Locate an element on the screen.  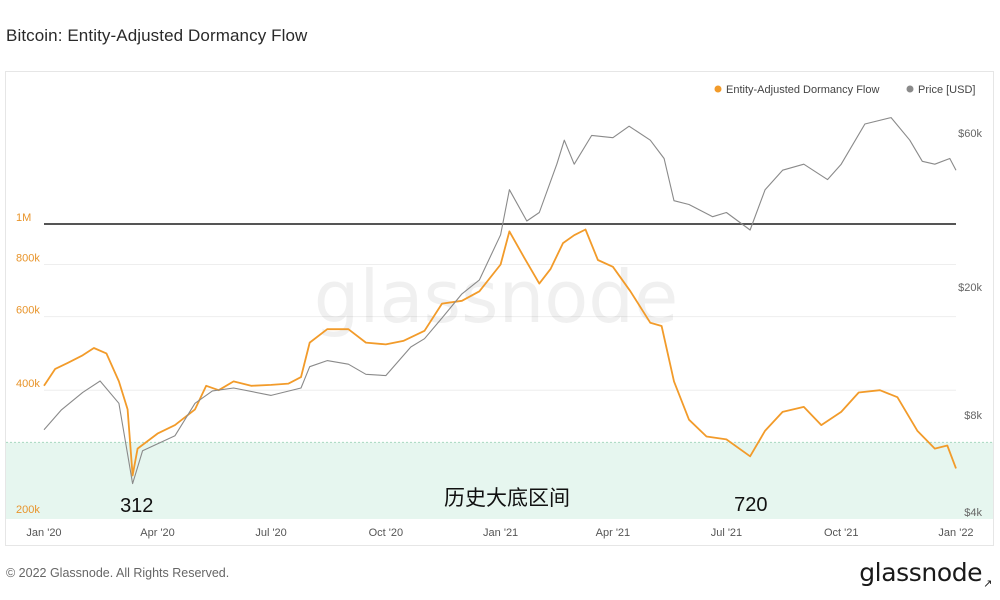
page-title: Bitcoin: Entity-Adjusted Dormancy Flow is located at coordinates (157, 35).